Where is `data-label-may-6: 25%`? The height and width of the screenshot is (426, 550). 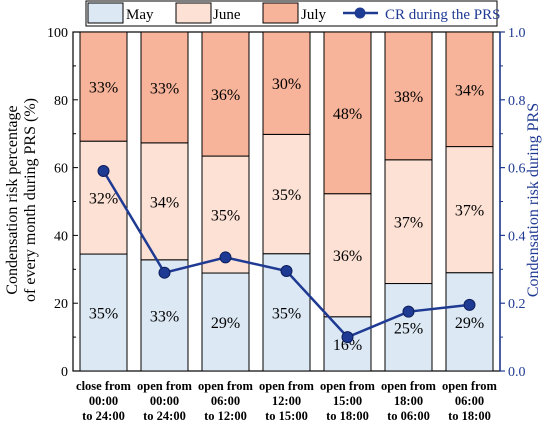 data-label-may-6: 25% is located at coordinates (408, 328).